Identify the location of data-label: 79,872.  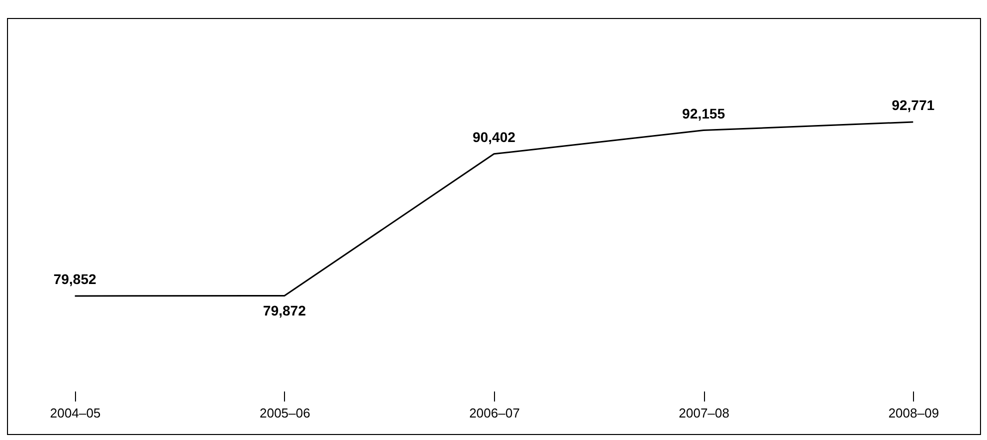
(284, 310).